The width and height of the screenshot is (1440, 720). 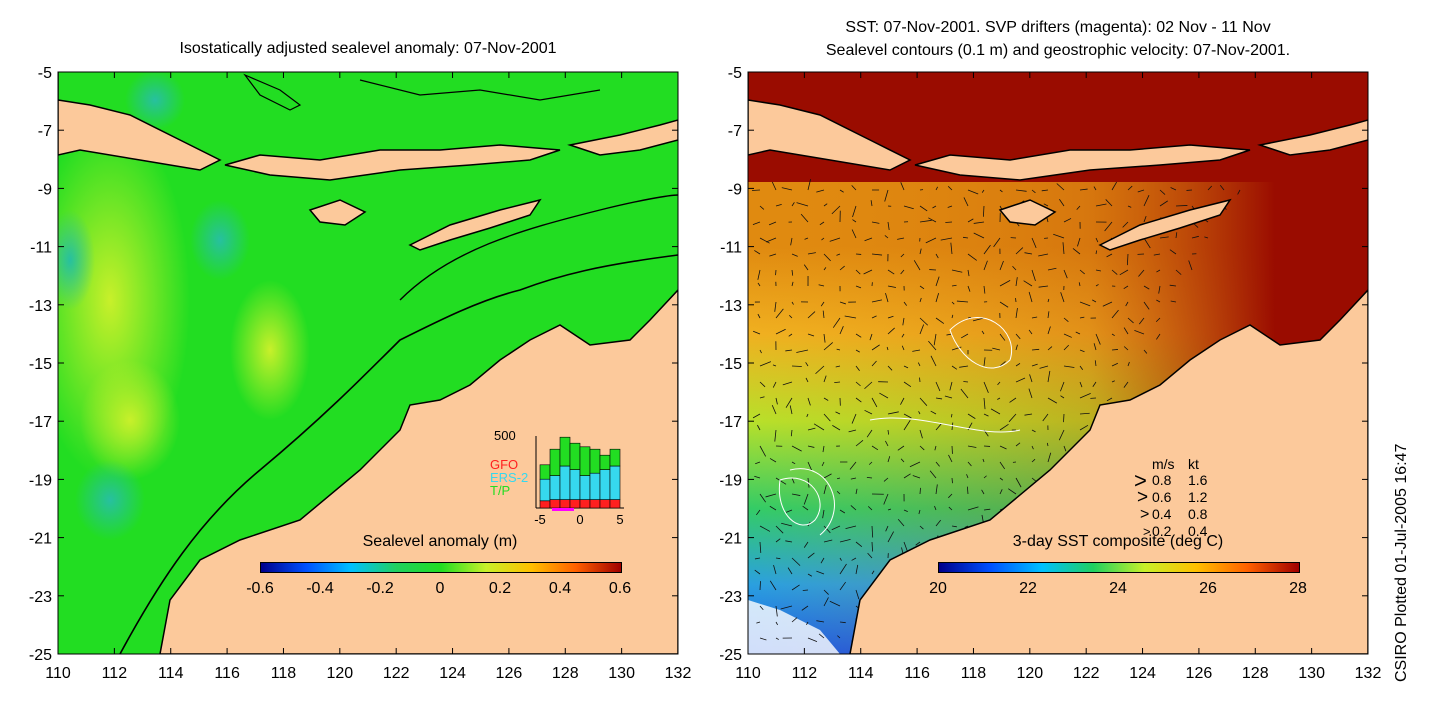 What do you see at coordinates (621, 673) in the screenshot?
I see `lon-tick-label: 130` at bounding box center [621, 673].